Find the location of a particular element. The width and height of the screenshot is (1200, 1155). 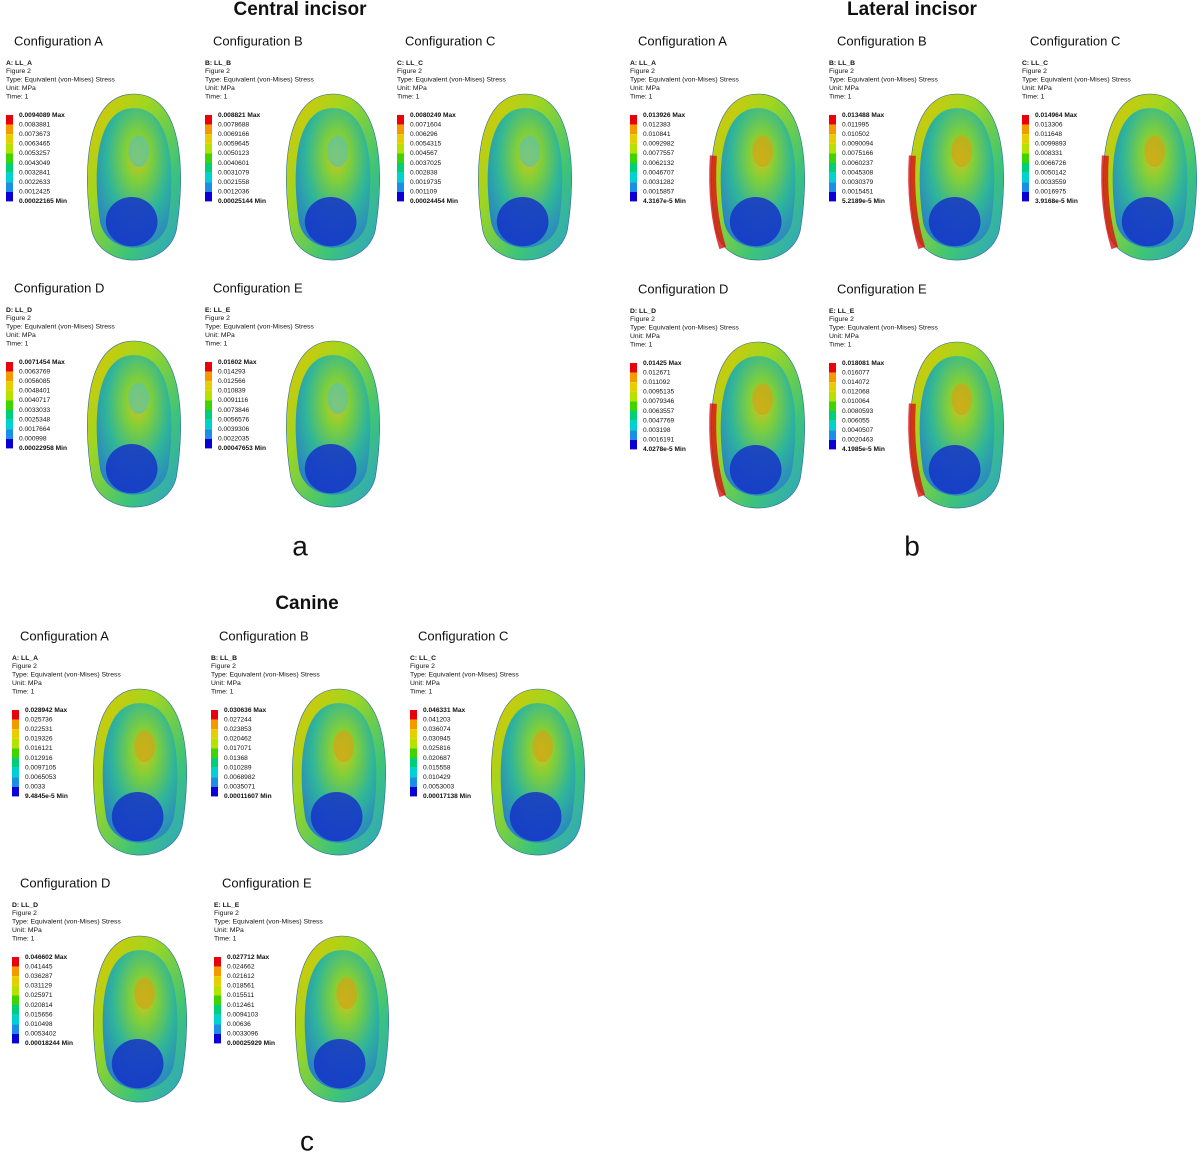

legend-header: B: LL_B is located at coordinates (224, 658).